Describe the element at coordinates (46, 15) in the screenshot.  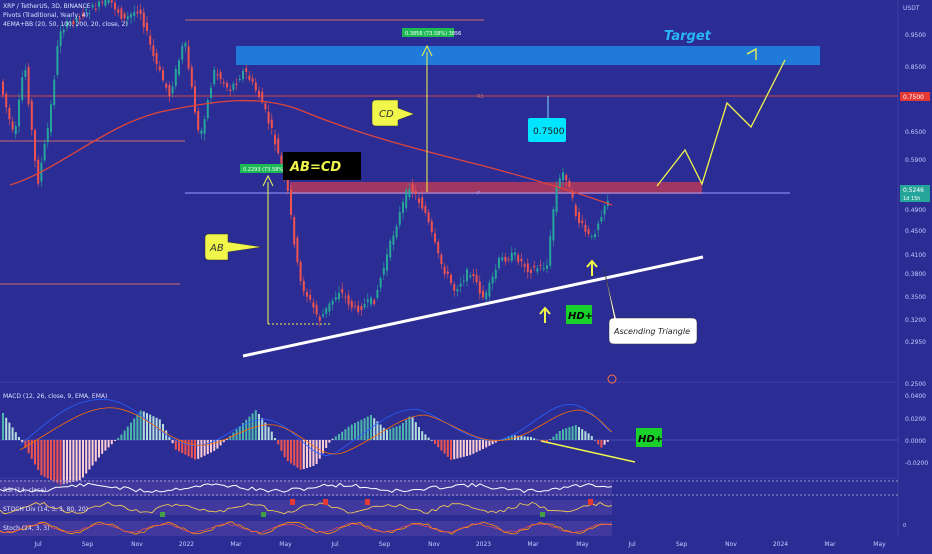
I see `pivots-legend: Pivots (Traditional, Yearly, 4)` at that location.